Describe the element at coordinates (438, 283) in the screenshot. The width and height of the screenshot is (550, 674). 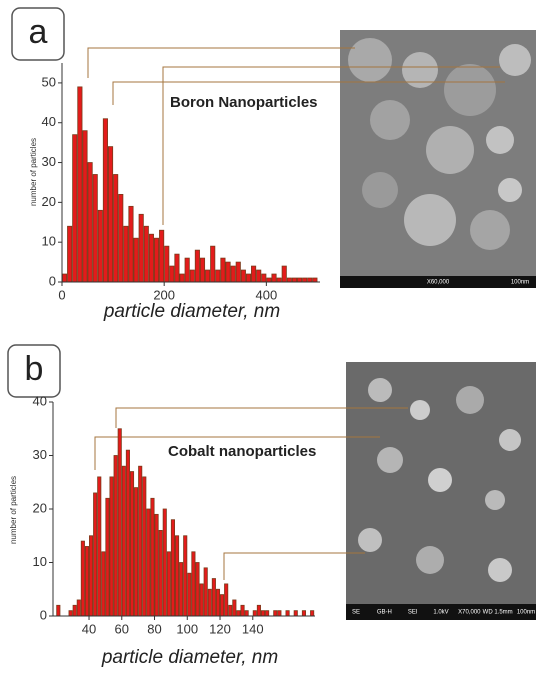
I see `micrograph-label: X60,000` at that location.